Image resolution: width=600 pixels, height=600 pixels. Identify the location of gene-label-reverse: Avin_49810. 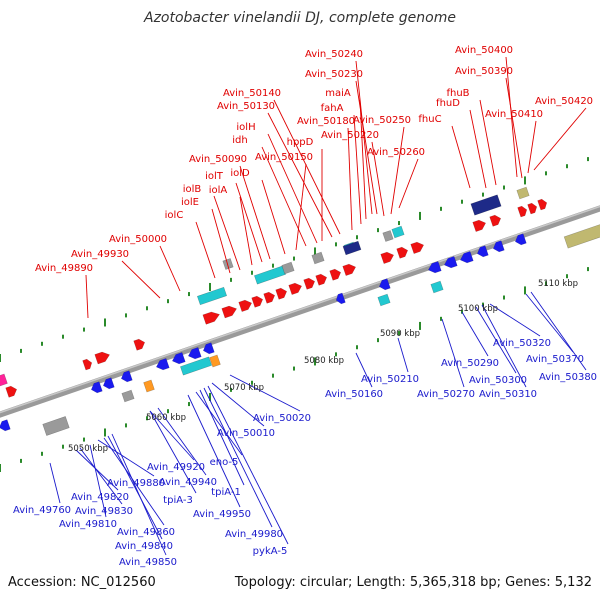
(88, 524).